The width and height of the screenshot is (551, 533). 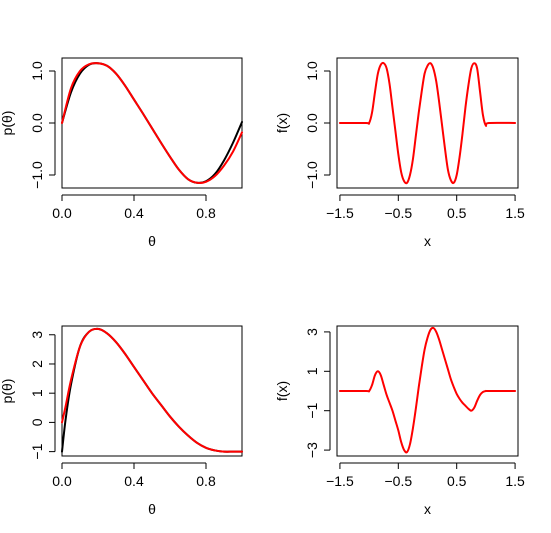 What do you see at coordinates (312, 450) in the screenshot?
I see `y-tick-label: −3` at bounding box center [312, 450].